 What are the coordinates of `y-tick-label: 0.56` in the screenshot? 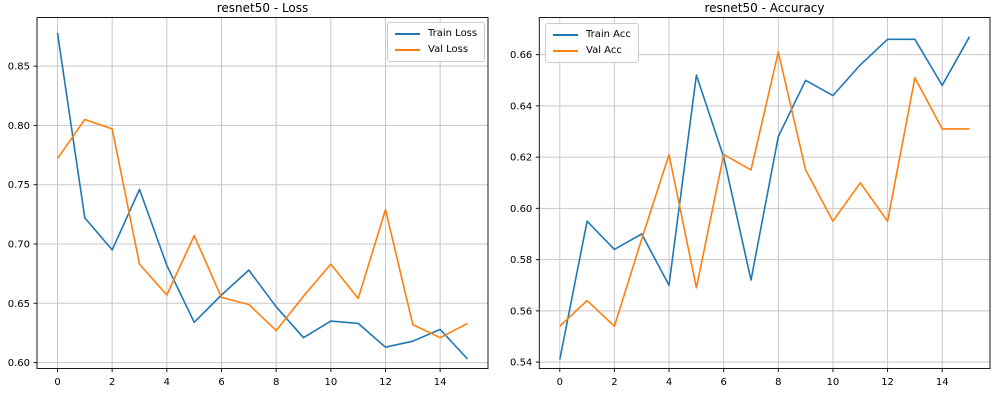 It's located at (521, 311).